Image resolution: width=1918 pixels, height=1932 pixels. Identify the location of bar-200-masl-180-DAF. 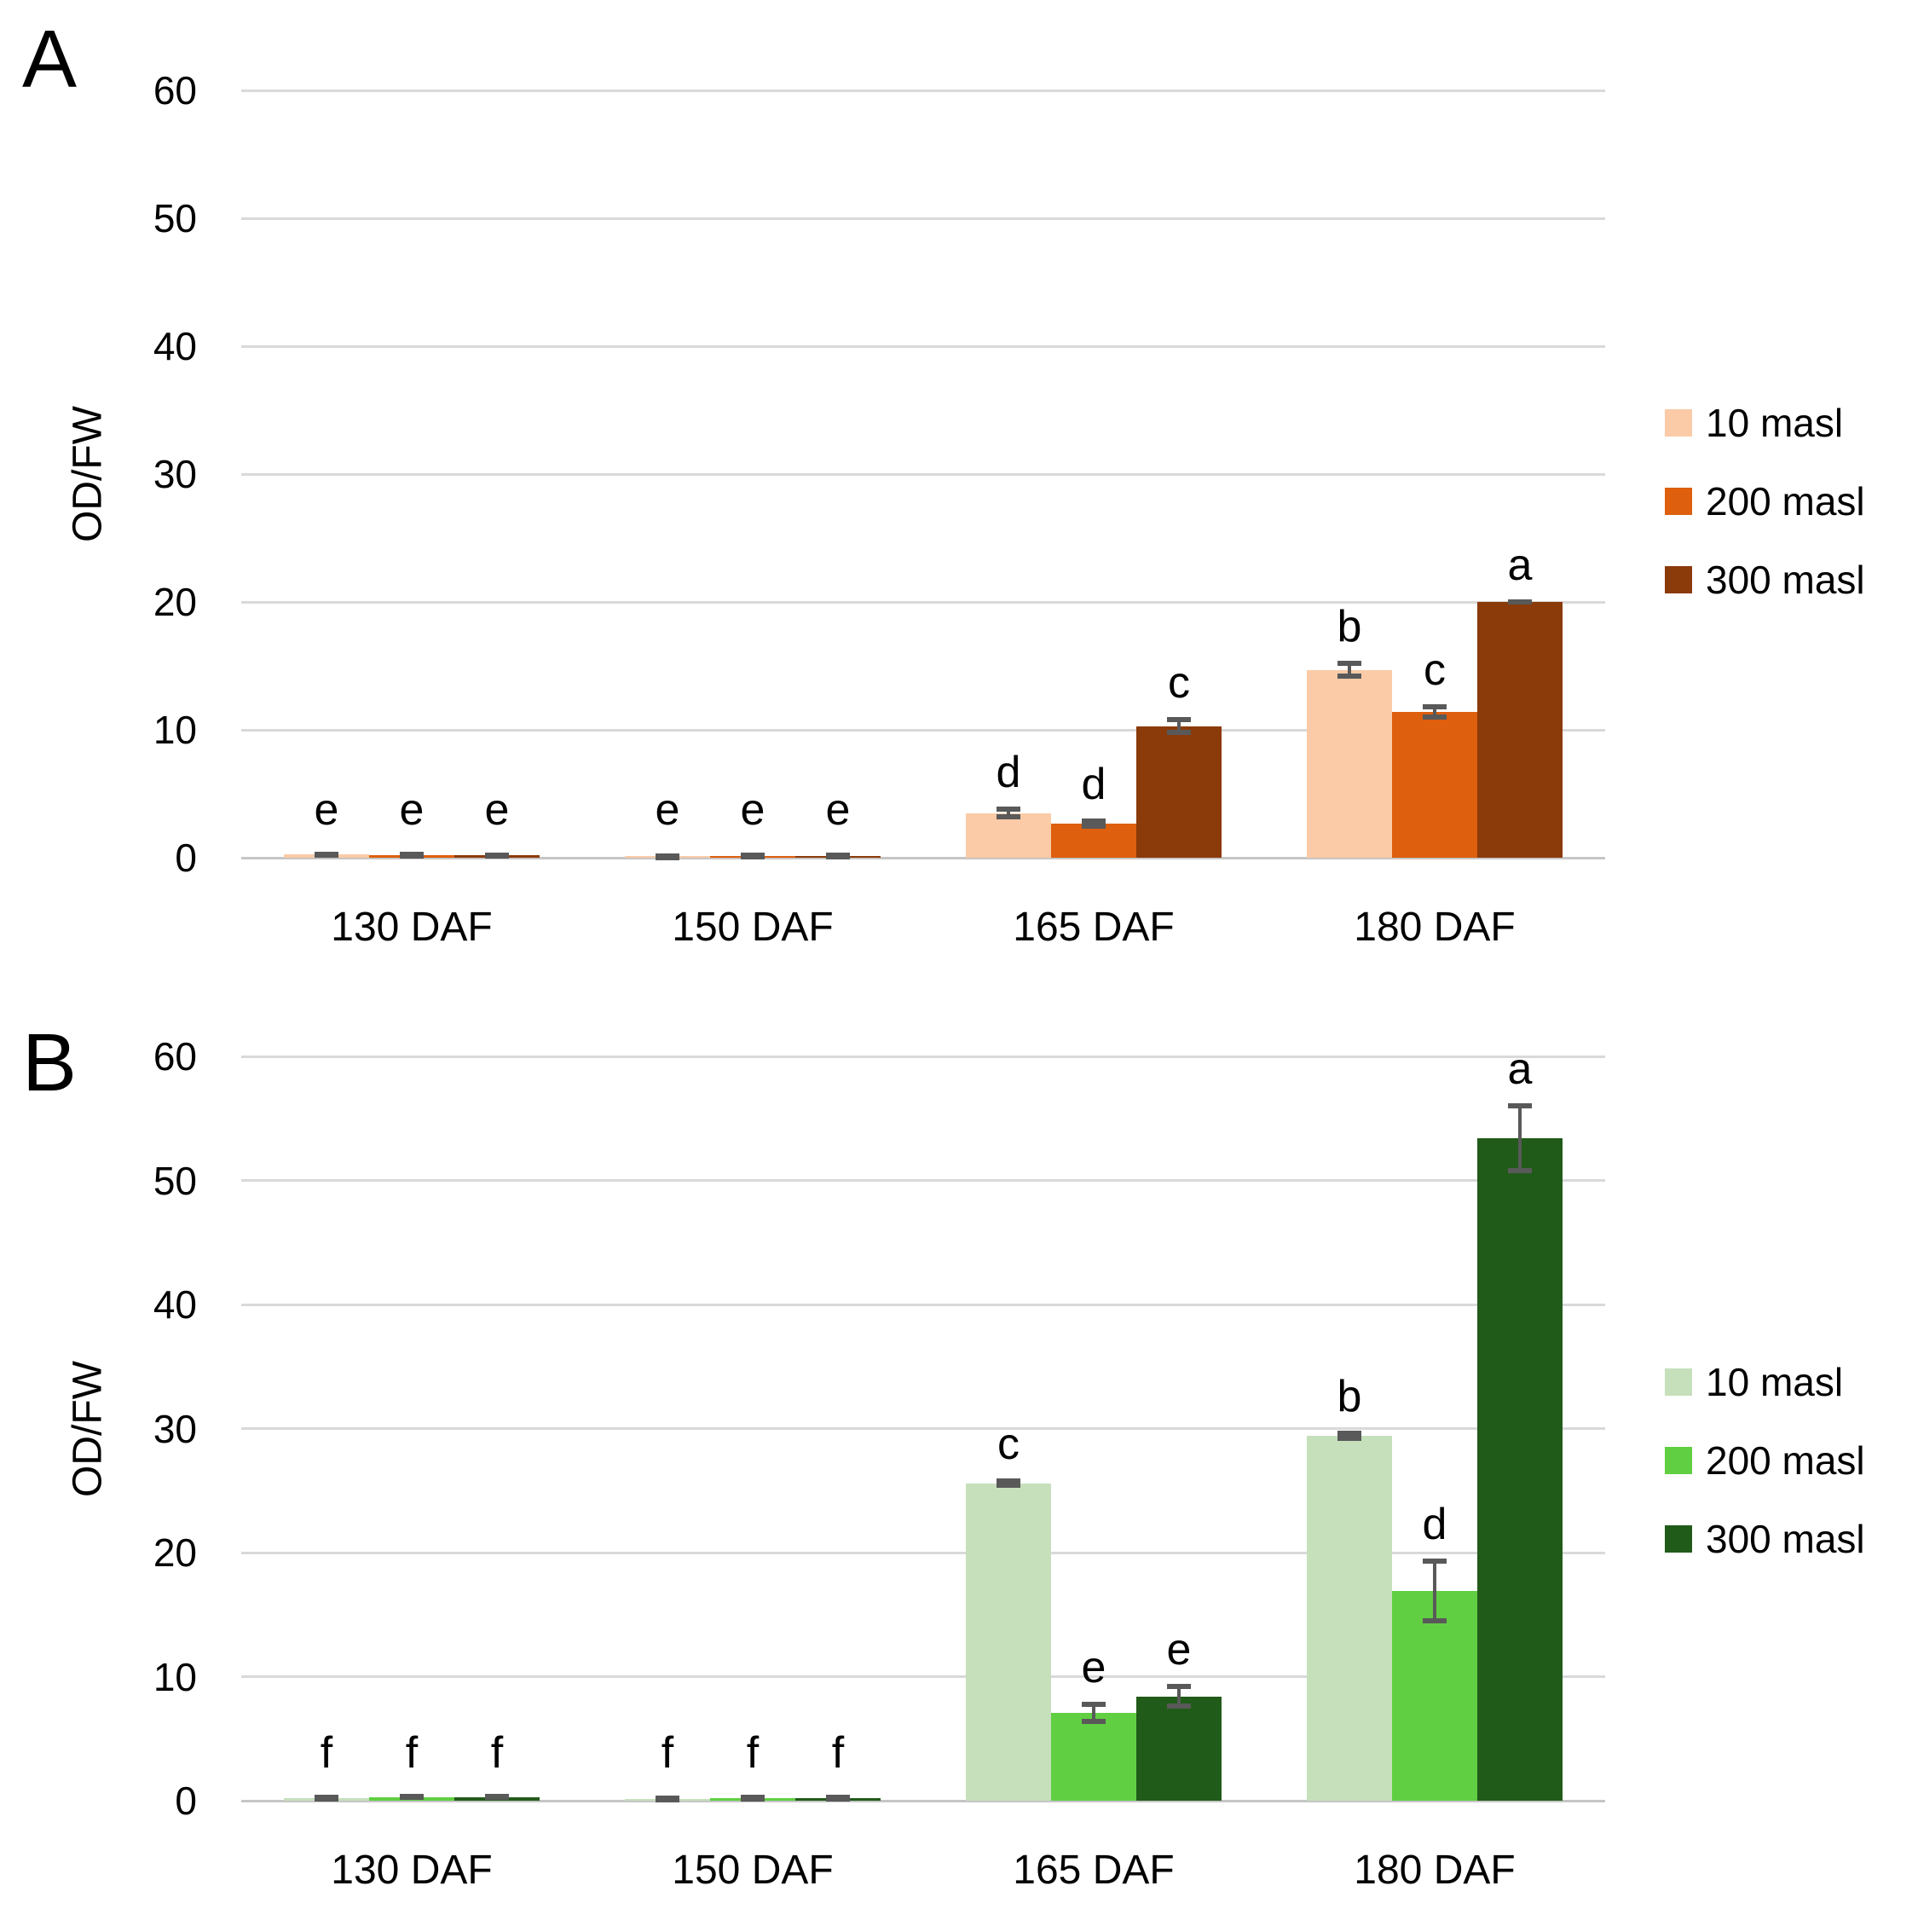
(1434, 785).